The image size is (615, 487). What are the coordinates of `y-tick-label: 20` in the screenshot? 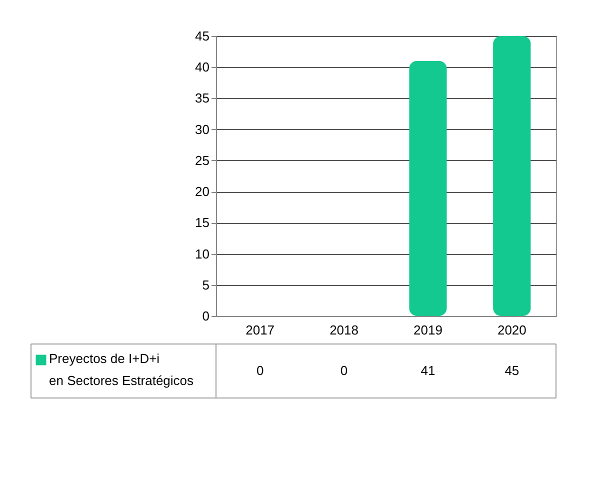 It's located at (202, 192).